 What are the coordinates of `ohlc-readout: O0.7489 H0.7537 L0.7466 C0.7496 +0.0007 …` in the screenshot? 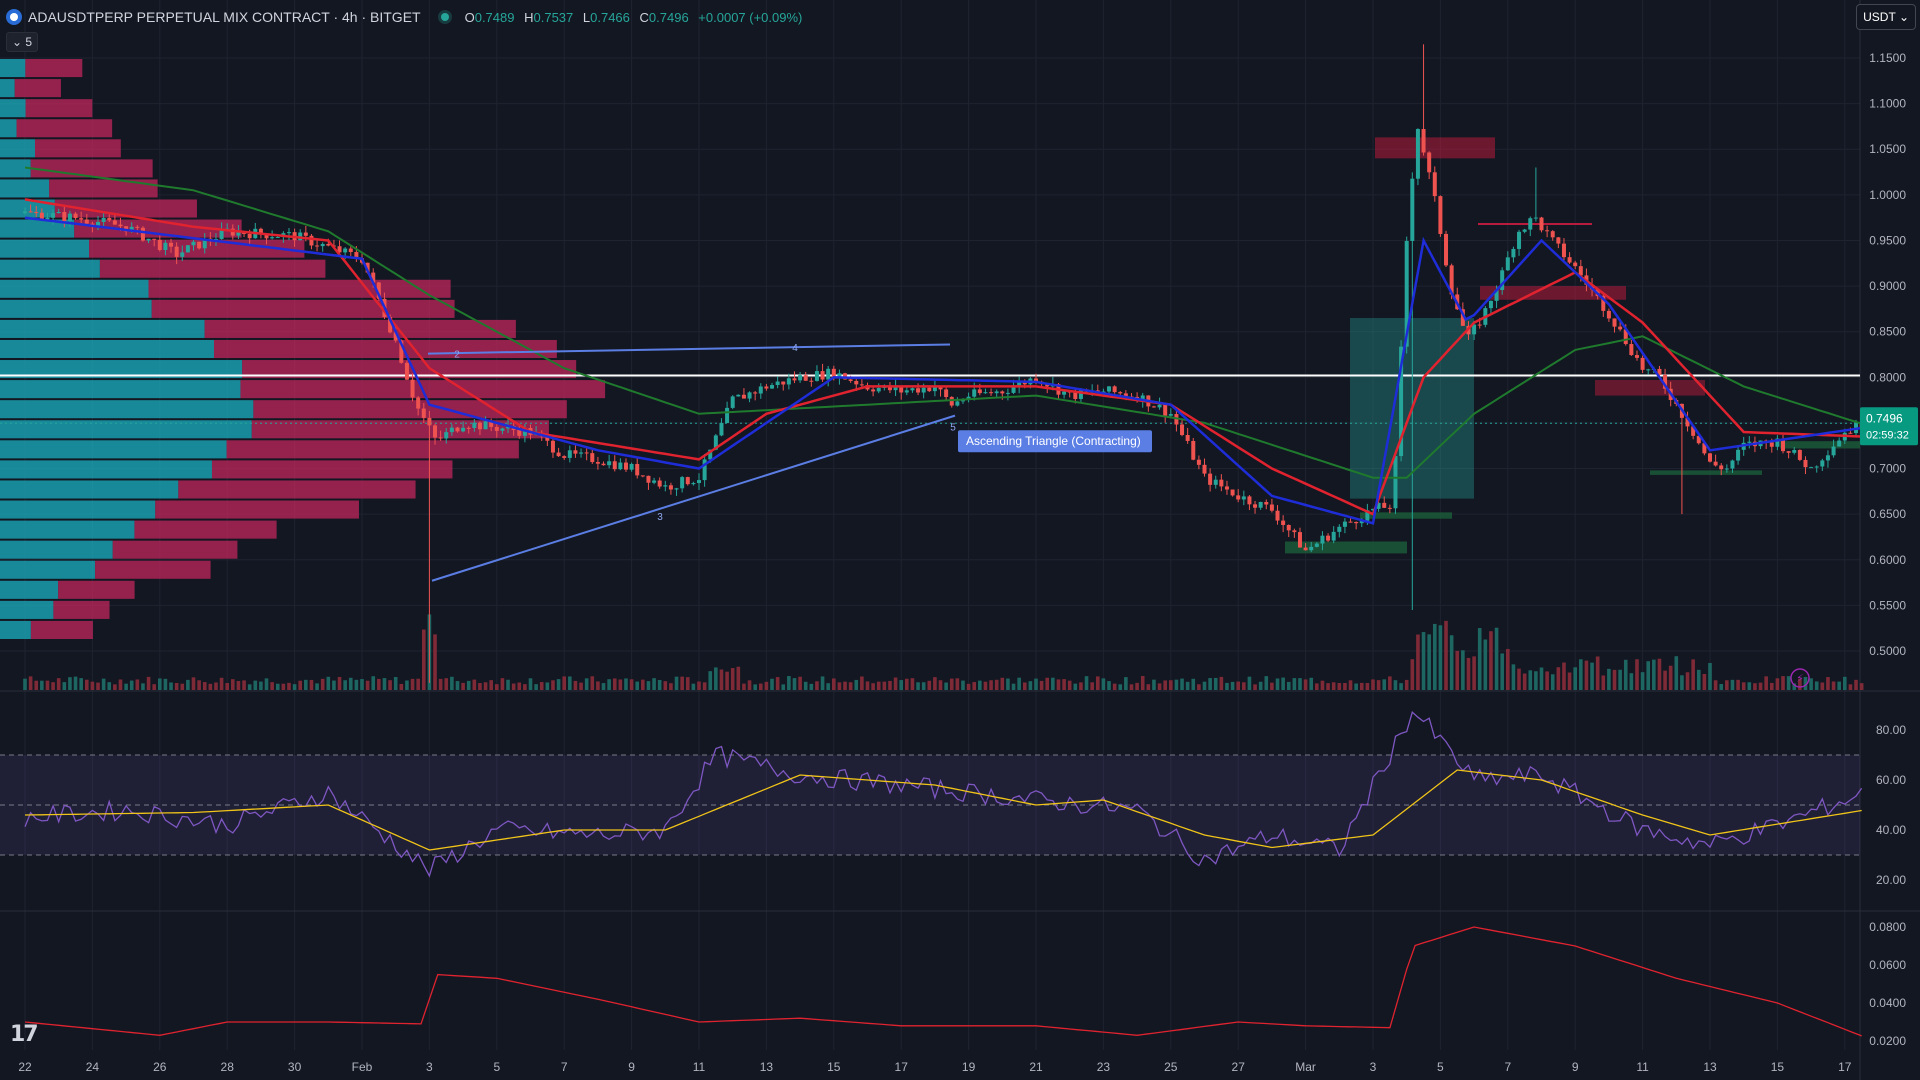 It's located at (637, 17).